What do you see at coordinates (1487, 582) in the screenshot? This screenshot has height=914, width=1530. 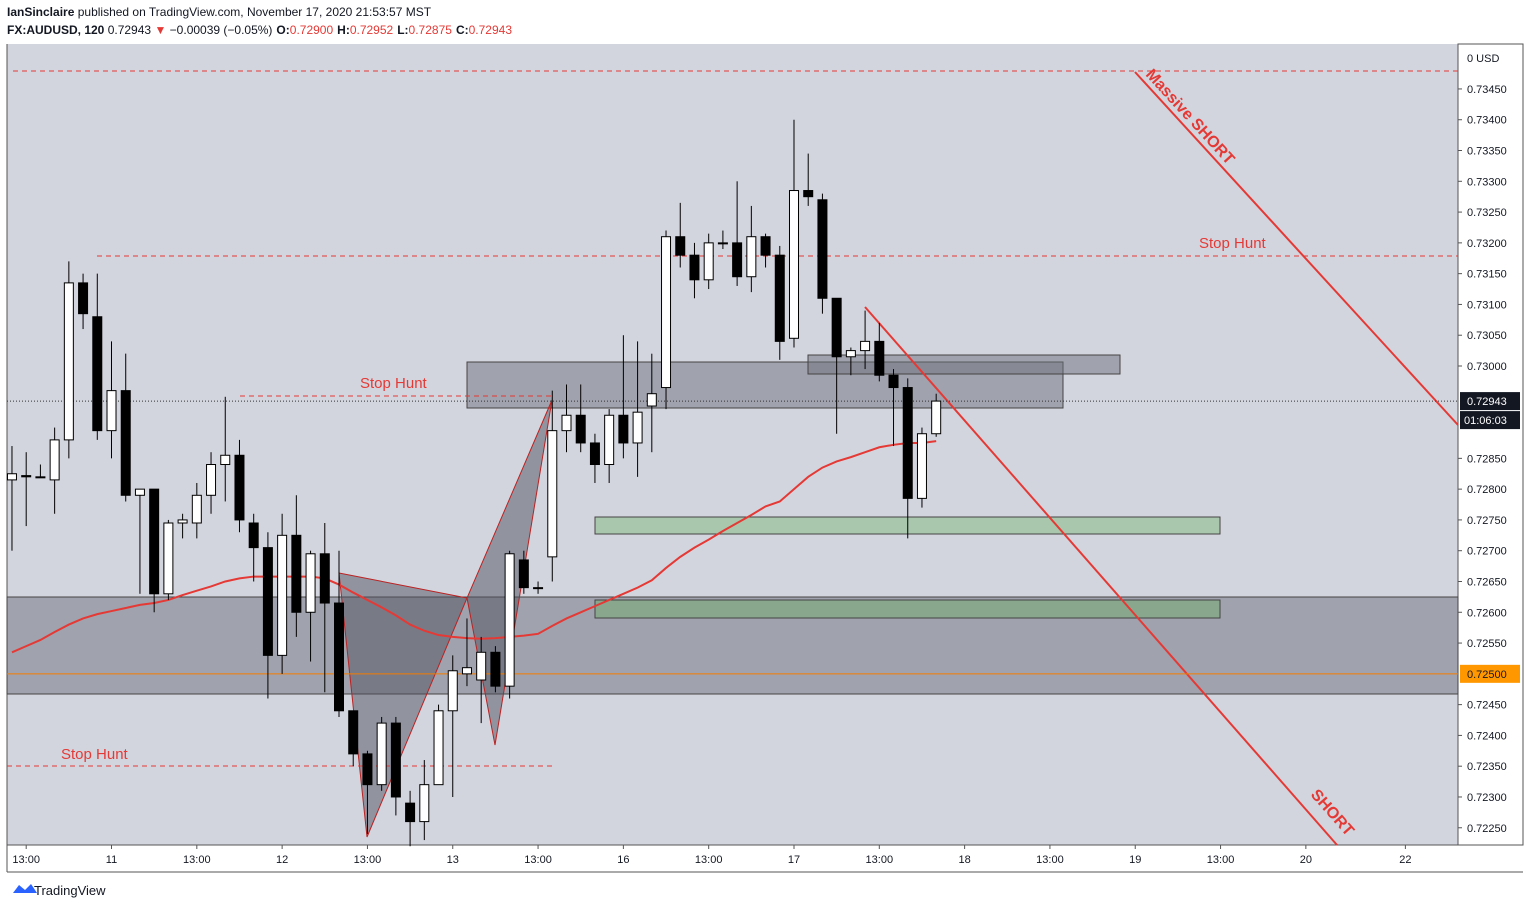 I see `y-tick-label: 0.72650` at bounding box center [1487, 582].